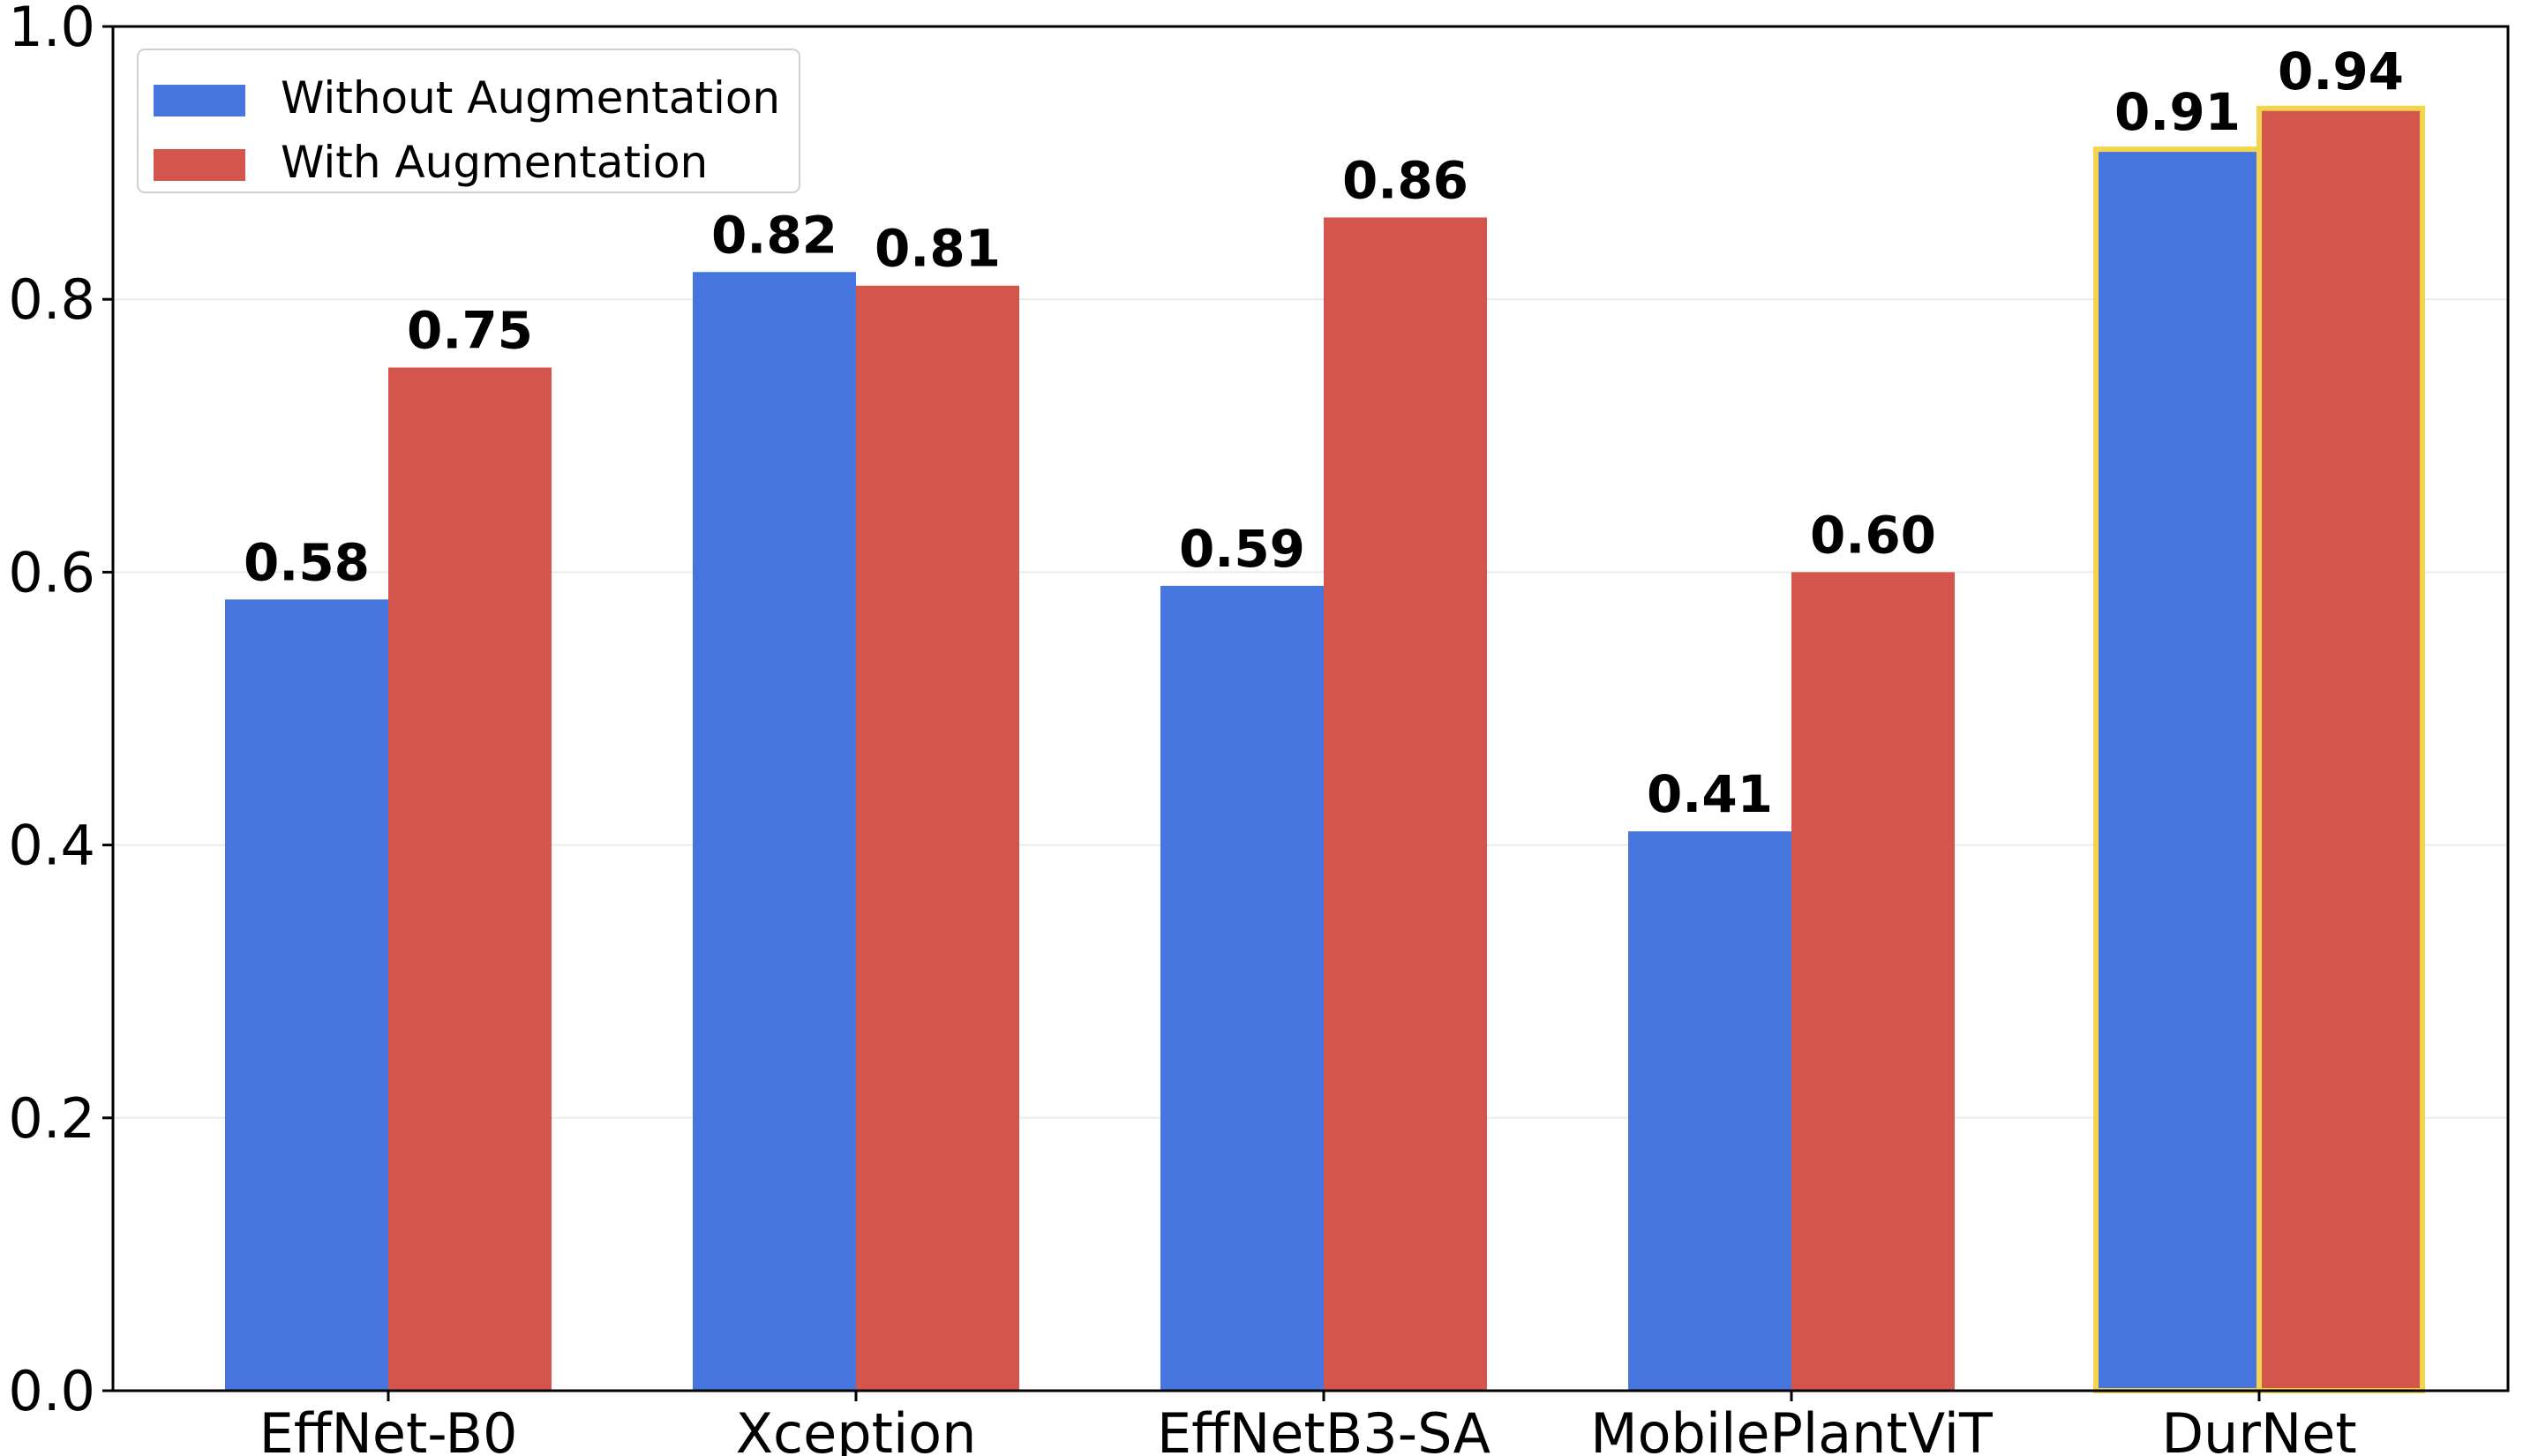  I want to click on legend-label: With Augmentation, so click(494, 162).